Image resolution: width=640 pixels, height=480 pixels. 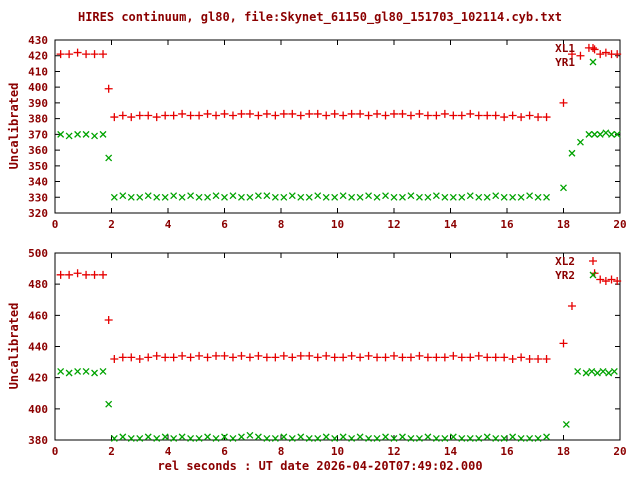 What do you see at coordinates (593, 62) in the screenshot?
I see `legend-marker-YR1` at bounding box center [593, 62].